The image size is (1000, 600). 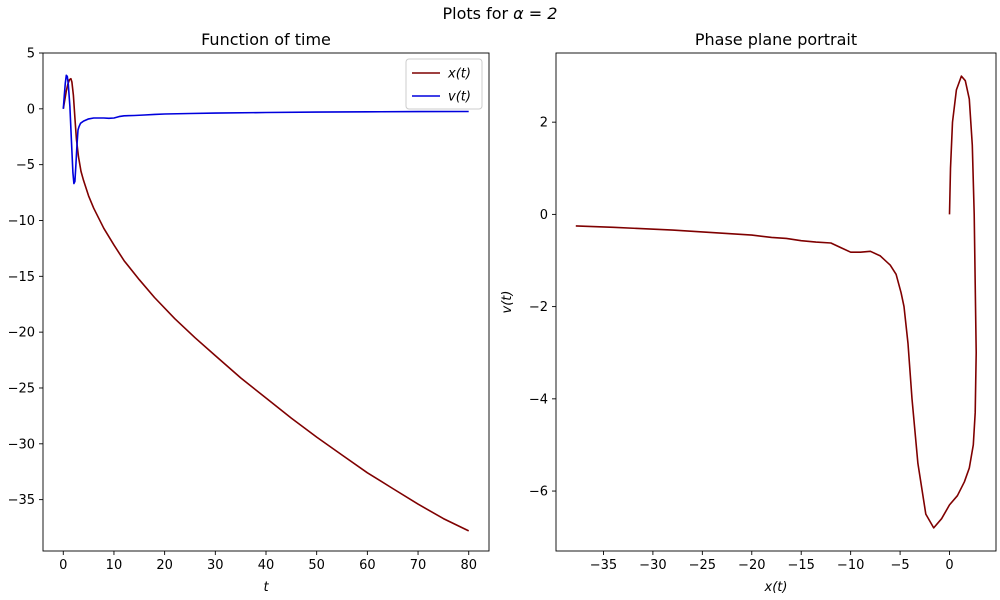 I want to click on y-tick-label: 2, so click(x=544, y=123).